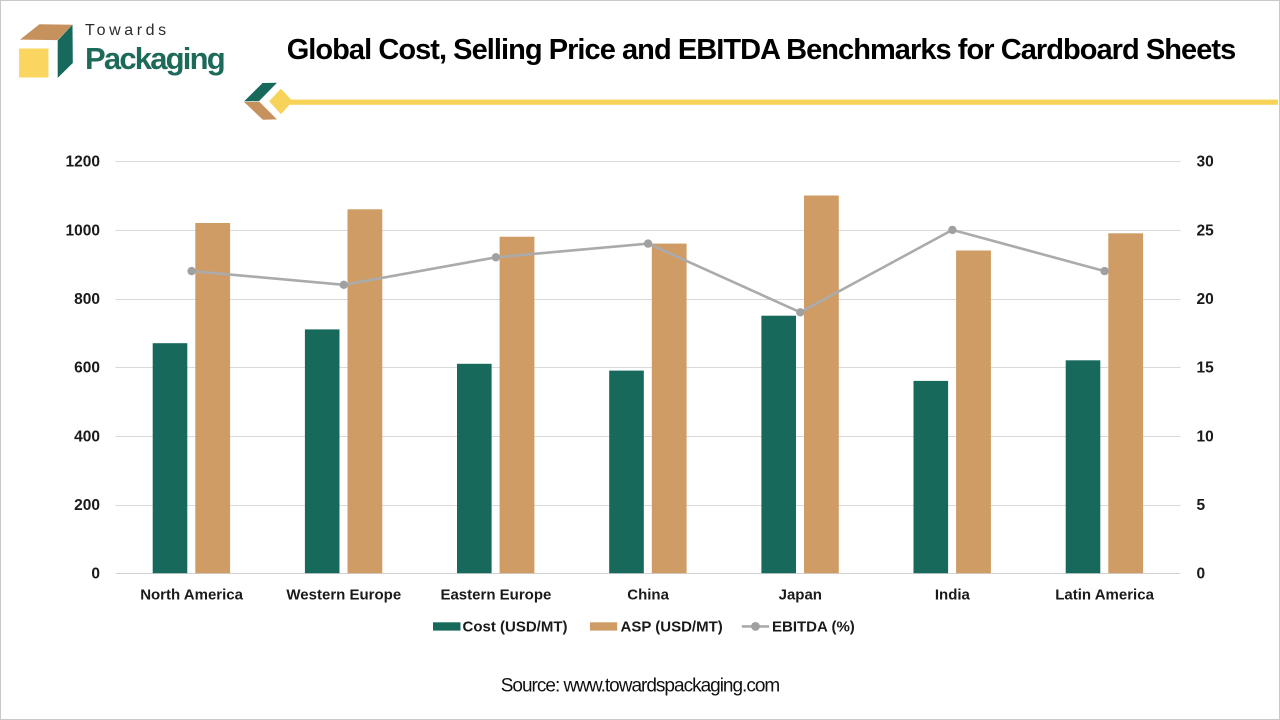 The width and height of the screenshot is (1280, 720). I want to click on svg-text: 200, so click(87, 505).